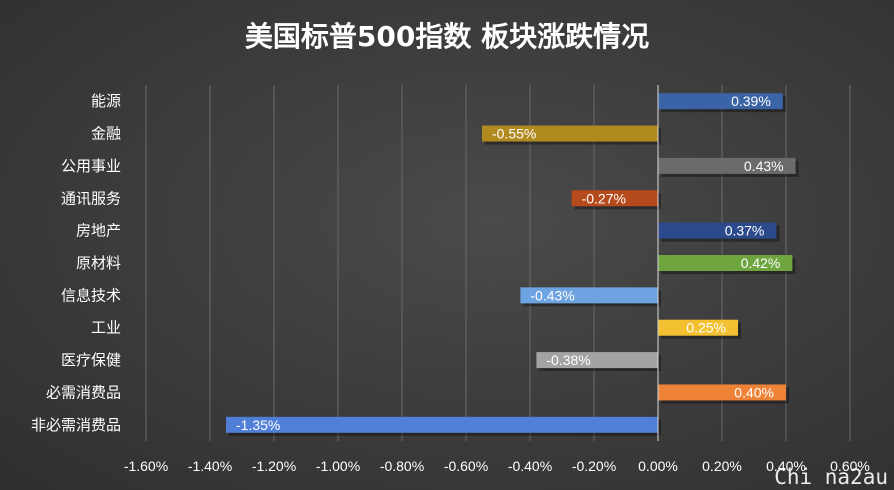 This screenshot has width=894, height=490. What do you see at coordinates (98, 231) in the screenshot?
I see `category-label: 房地产` at bounding box center [98, 231].